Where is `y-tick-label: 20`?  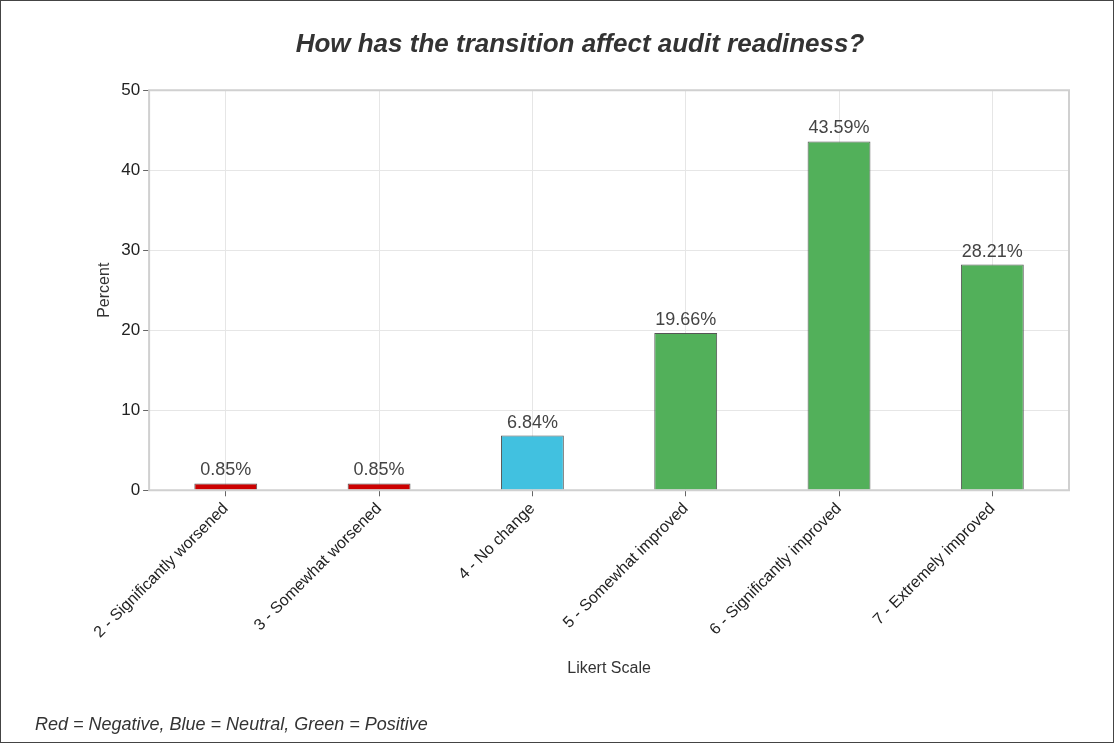 y-tick-label: 20 is located at coordinates (131, 329).